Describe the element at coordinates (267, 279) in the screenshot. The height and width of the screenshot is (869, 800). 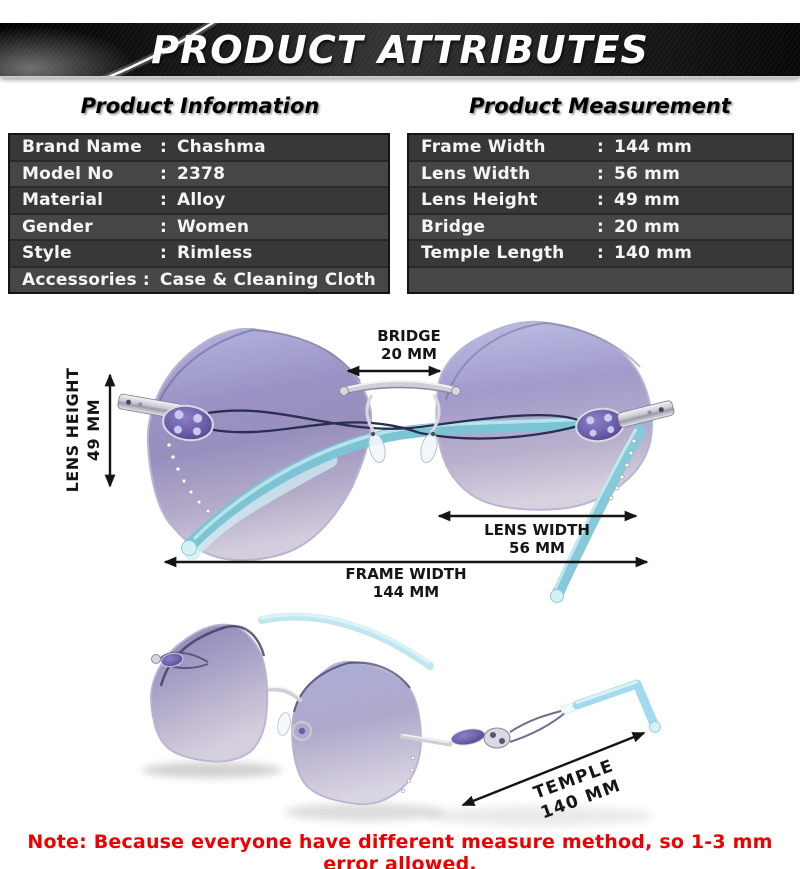
I see `row-value: Case & Cleaning Cloth` at that location.